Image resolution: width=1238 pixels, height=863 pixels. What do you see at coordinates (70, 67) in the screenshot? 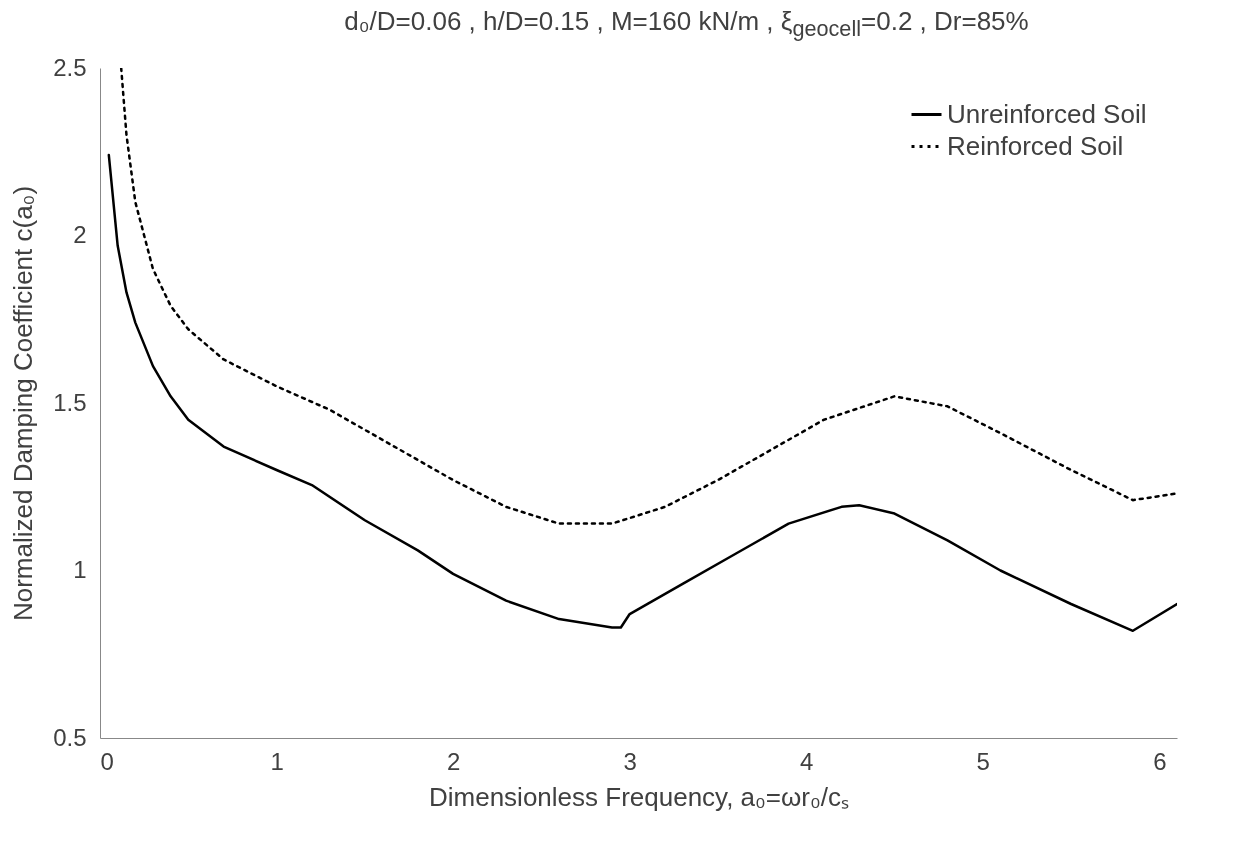
I see `y-tick-label: 2.5` at bounding box center [70, 67].